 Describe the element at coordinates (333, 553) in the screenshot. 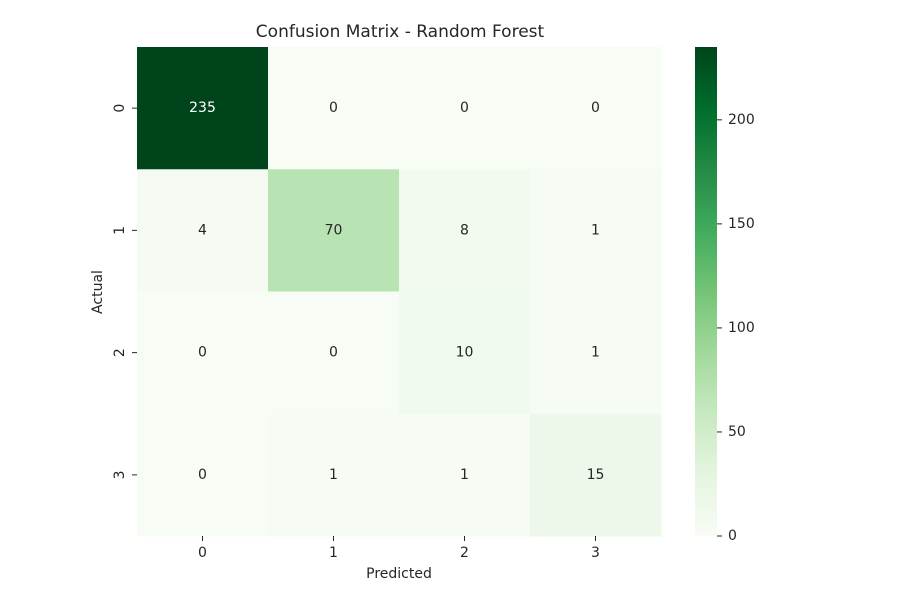

I see `x-tick-label: 1` at that location.